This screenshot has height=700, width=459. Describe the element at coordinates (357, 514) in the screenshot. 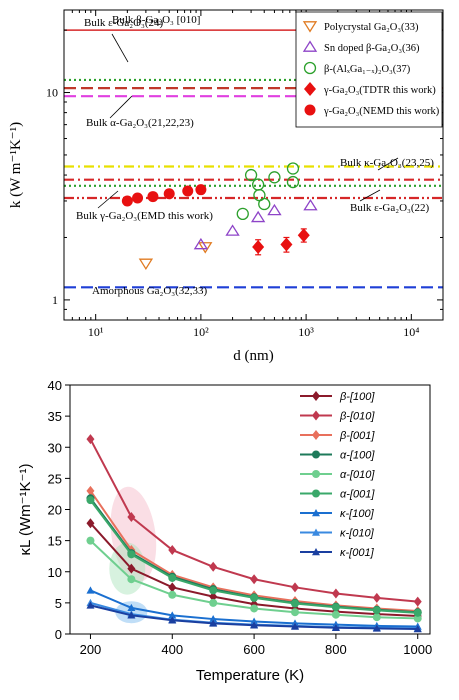

I see `legend-label: κ-[100]` at that location.